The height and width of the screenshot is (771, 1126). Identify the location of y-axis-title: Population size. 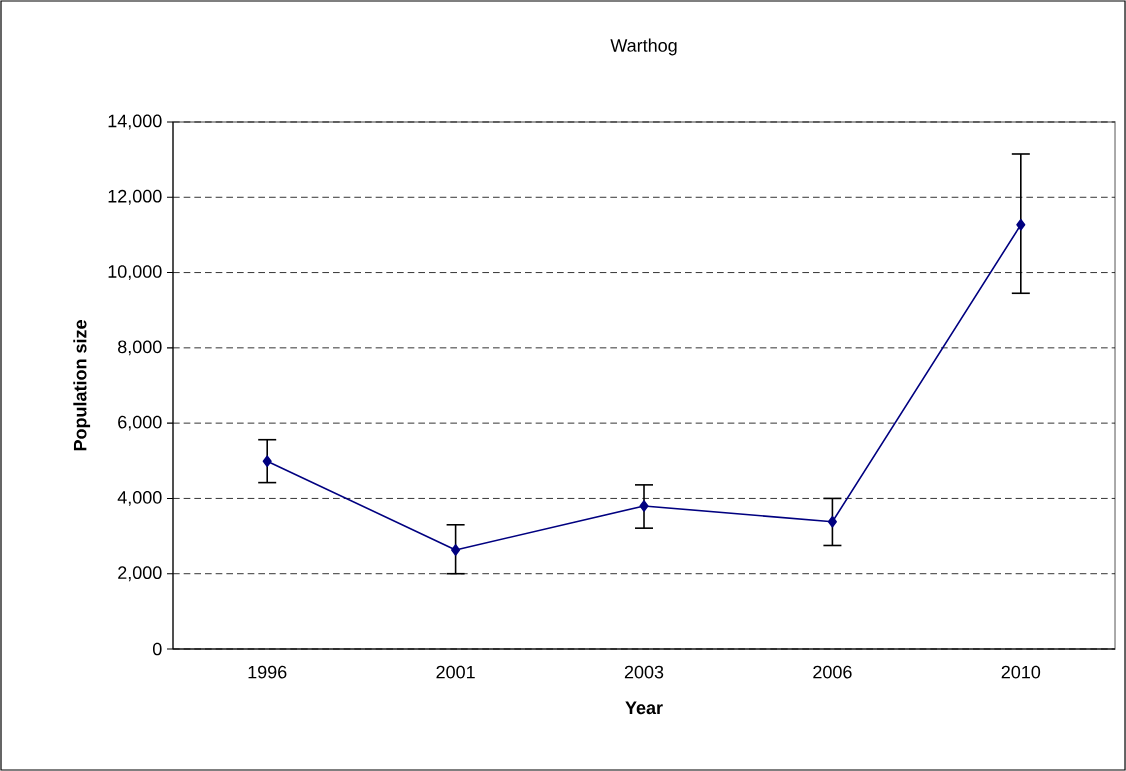
(82, 385).